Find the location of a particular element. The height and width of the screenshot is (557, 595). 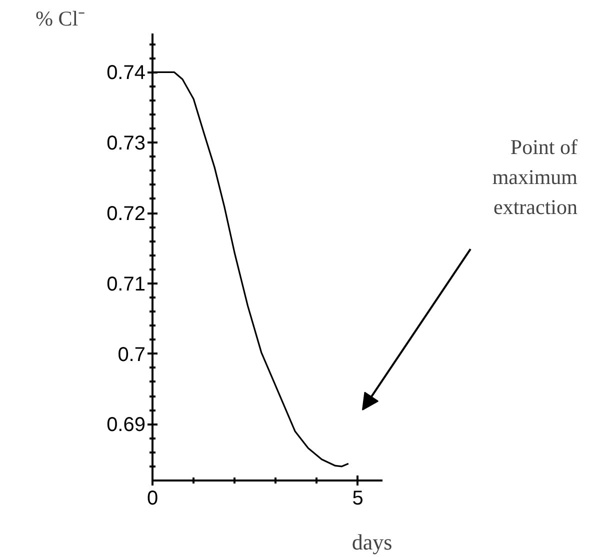

y-tick-label: 0.74 is located at coordinates (126, 73).